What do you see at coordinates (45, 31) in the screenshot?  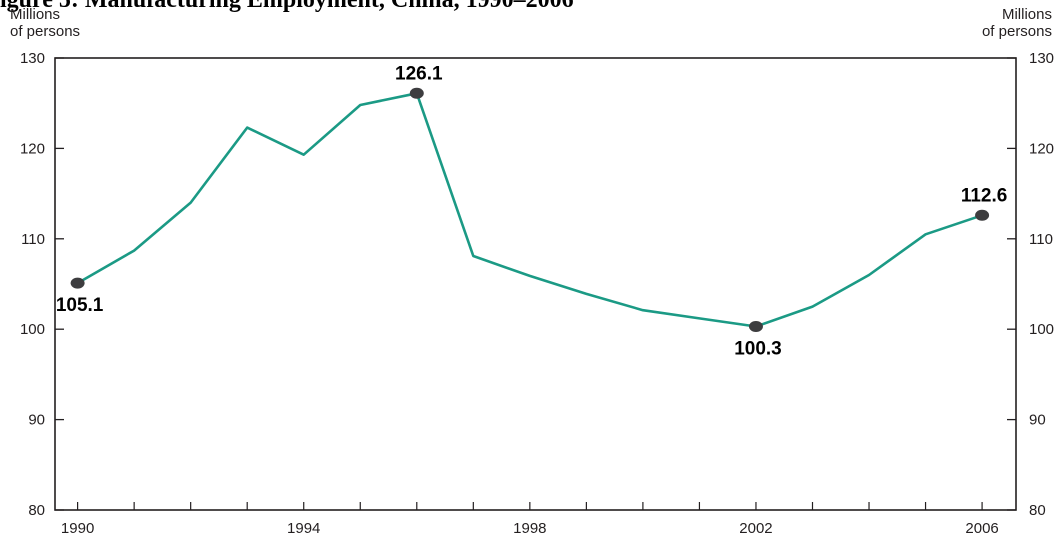 I see `left-axis-unit-line-2: of persons` at bounding box center [45, 31].